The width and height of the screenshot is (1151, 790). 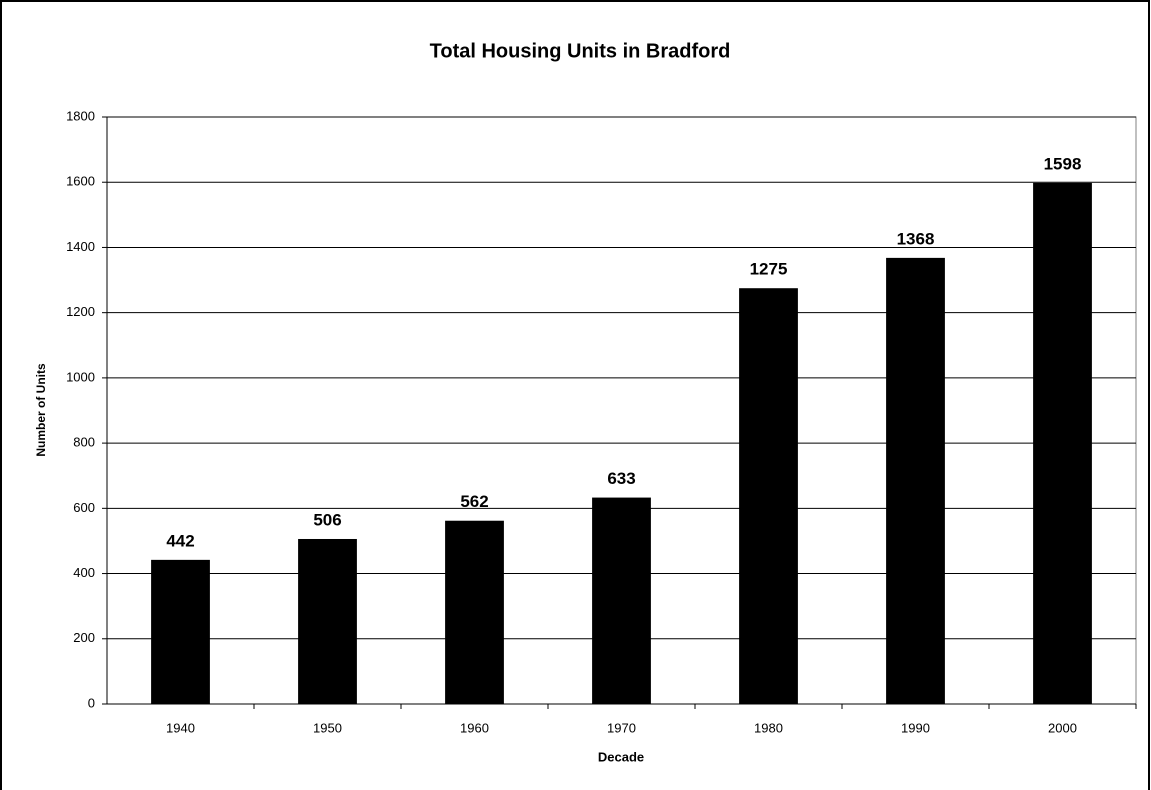 I want to click on x-tick-label: 1940, so click(x=180, y=727).